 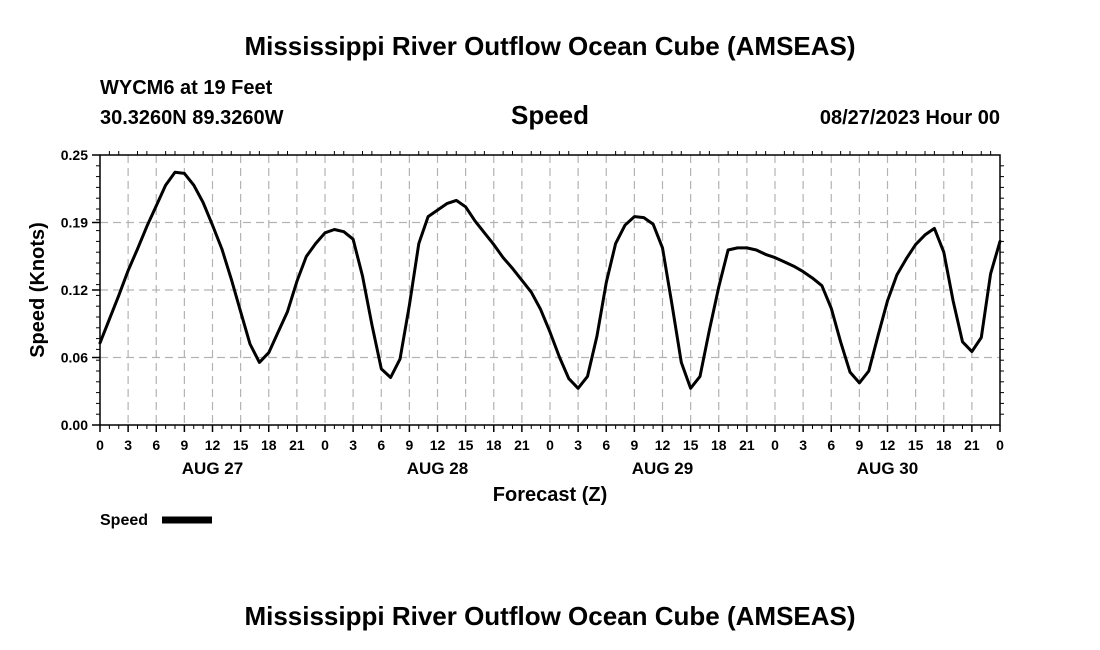 I want to click on station-label: WYCM6 at 19 Feet, so click(x=186, y=88).